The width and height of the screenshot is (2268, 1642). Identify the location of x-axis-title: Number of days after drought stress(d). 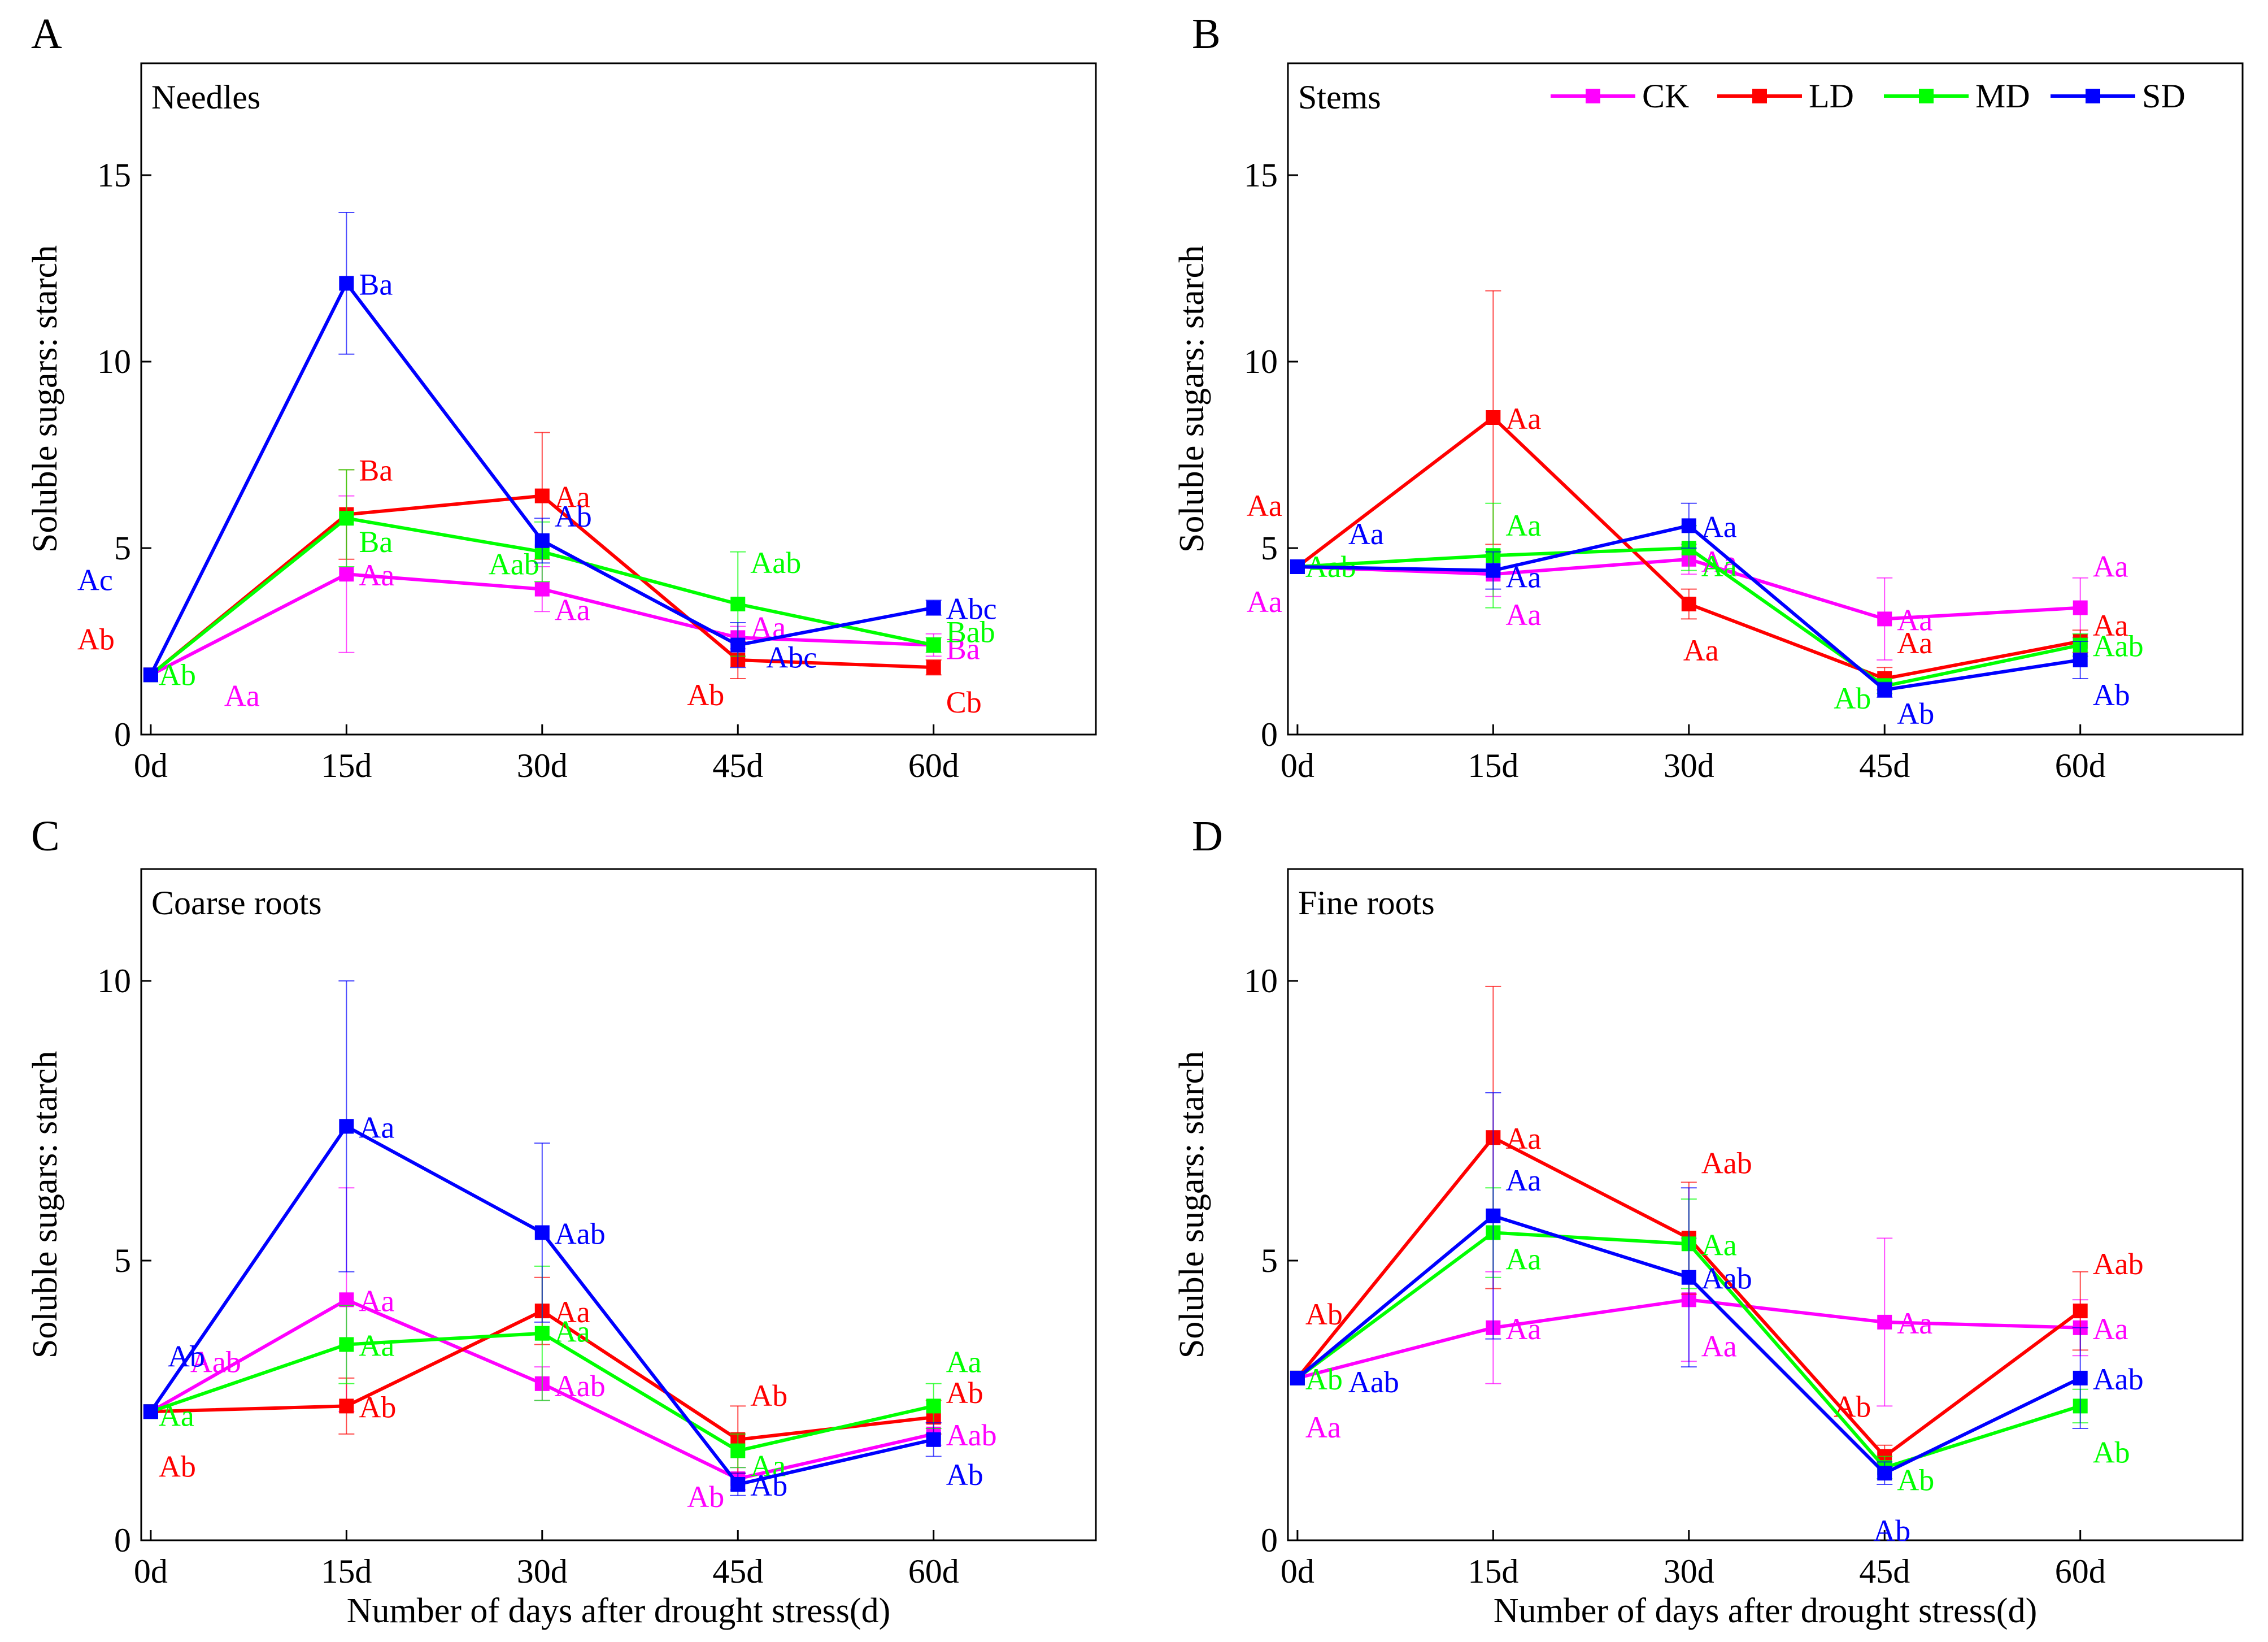
(1765, 1611).